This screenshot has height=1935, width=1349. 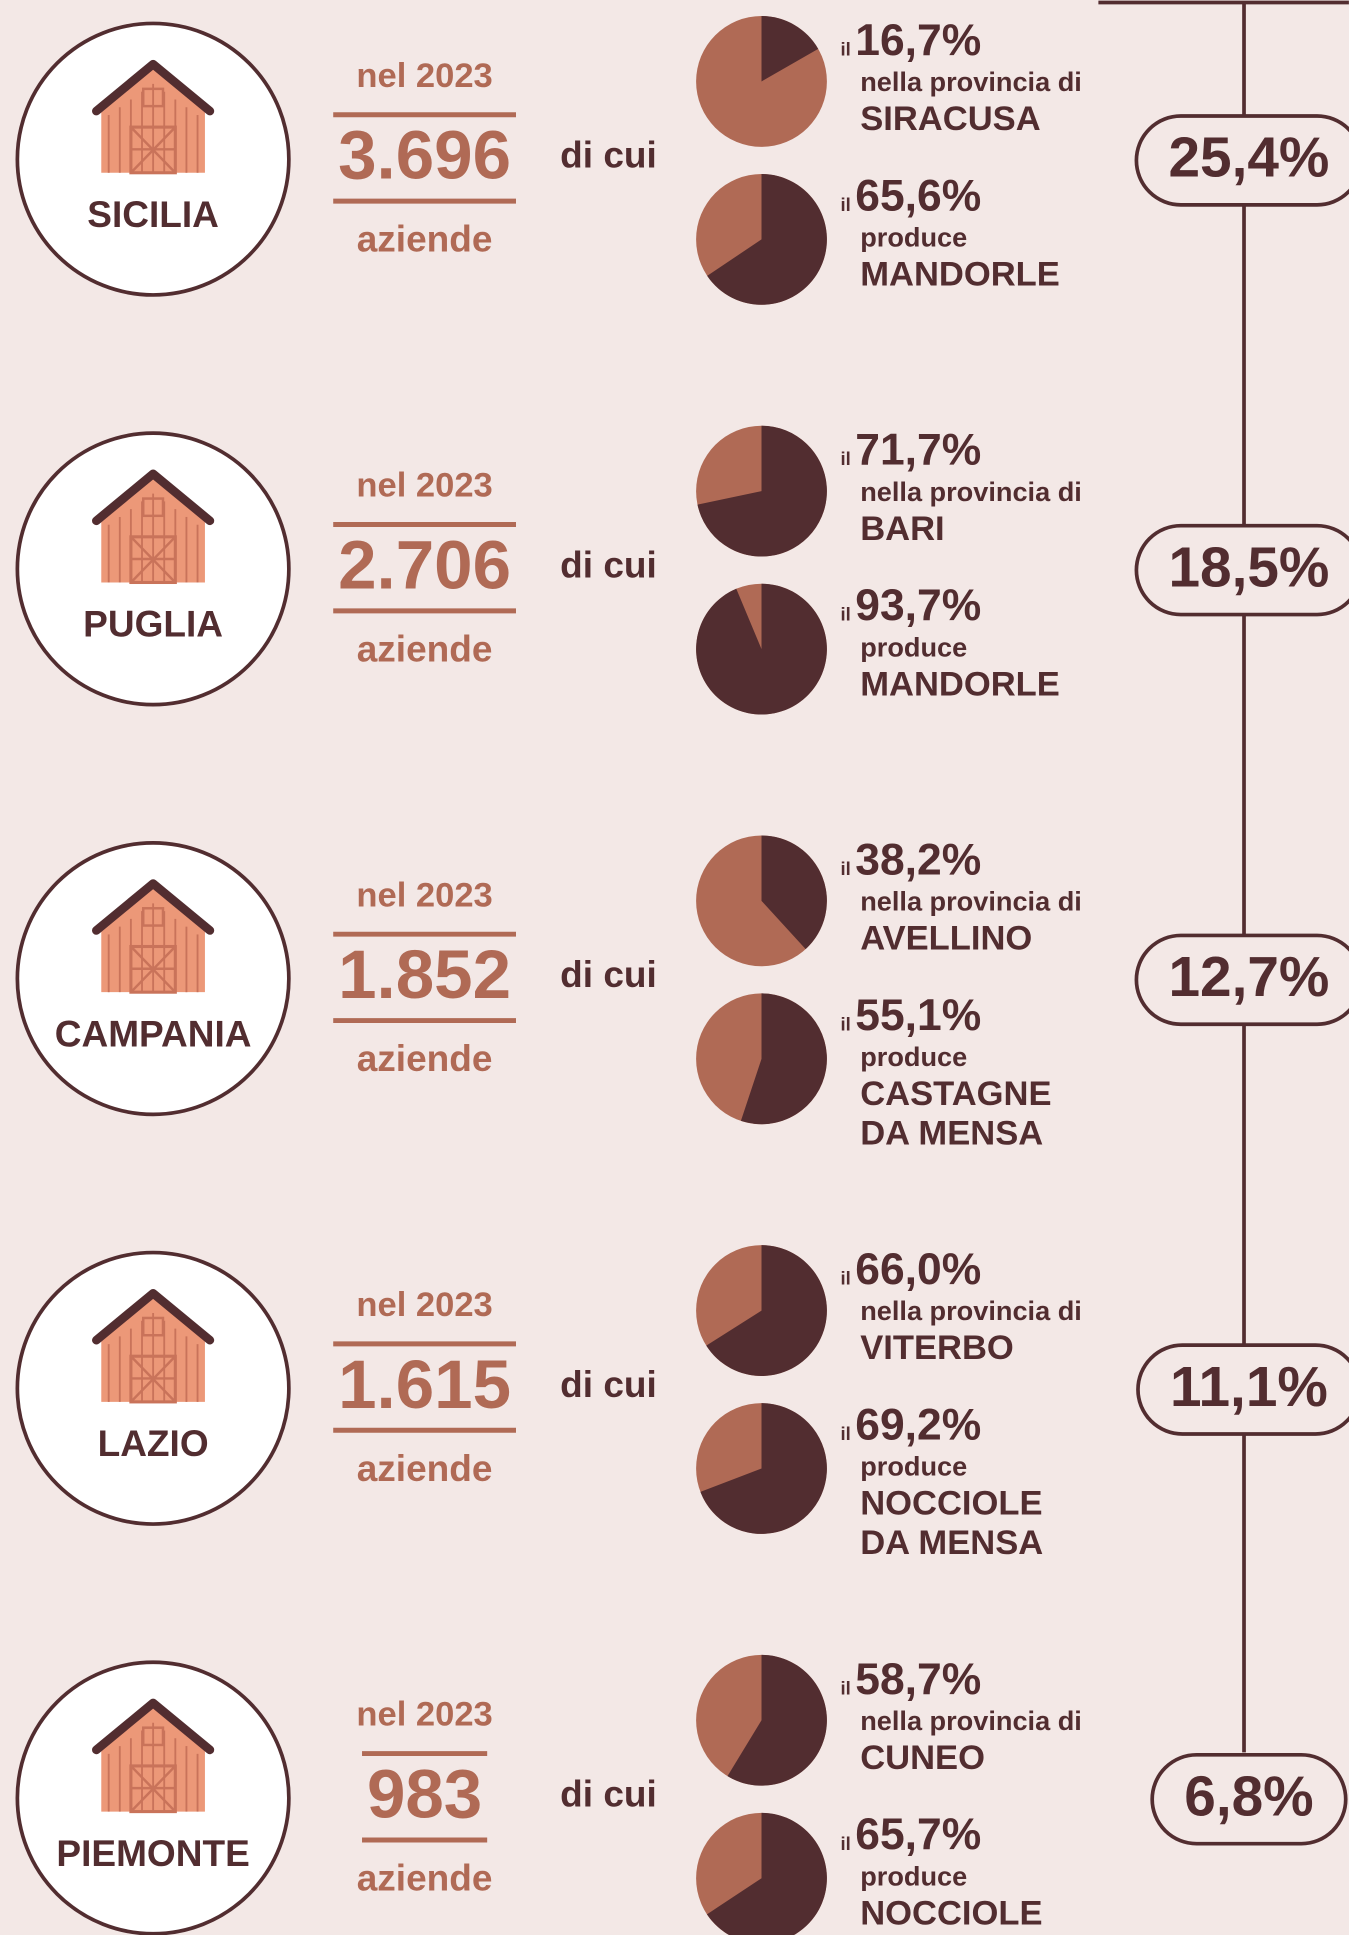 What do you see at coordinates (424, 155) in the screenshot?
I see `farm-count: 3.696` at bounding box center [424, 155].